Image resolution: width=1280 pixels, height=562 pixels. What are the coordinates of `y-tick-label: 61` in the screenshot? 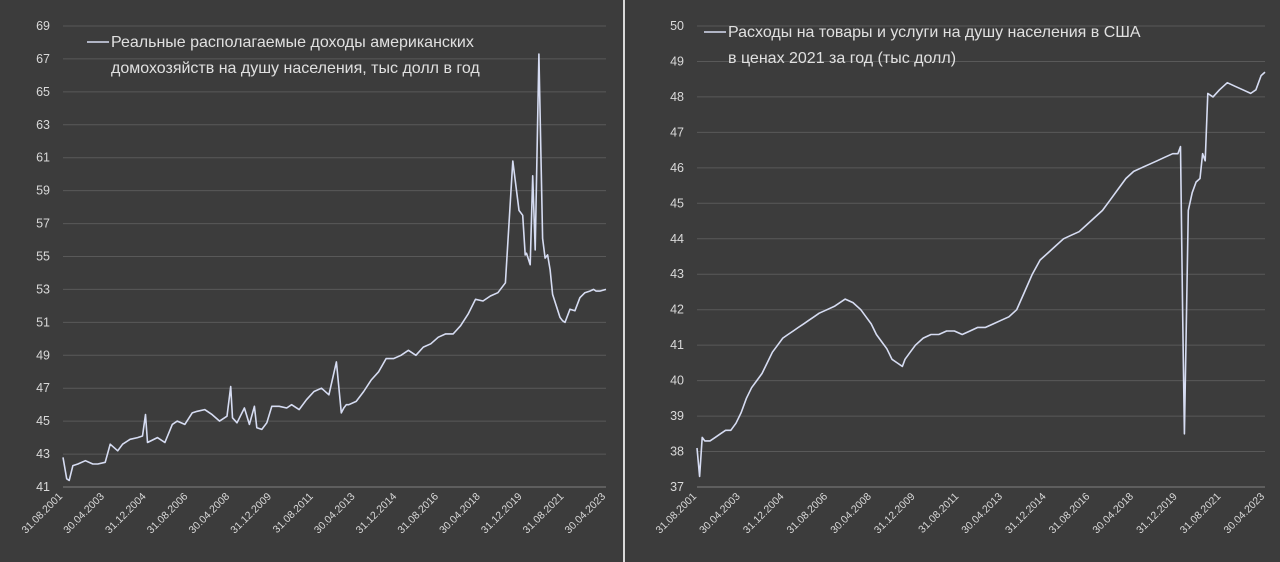 It's located at (43, 158).